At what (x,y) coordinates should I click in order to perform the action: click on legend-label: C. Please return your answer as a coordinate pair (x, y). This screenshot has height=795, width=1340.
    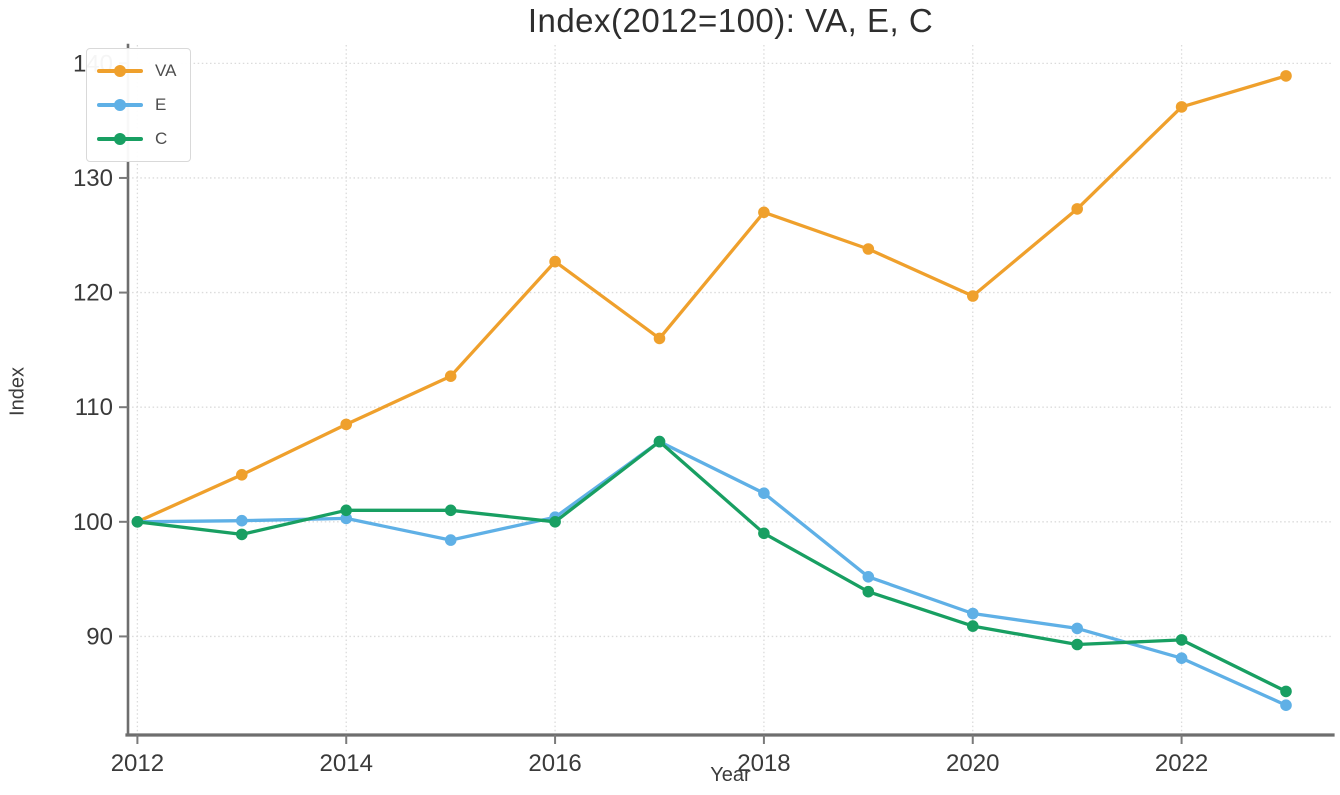
    Looking at the image, I should click on (161, 138).